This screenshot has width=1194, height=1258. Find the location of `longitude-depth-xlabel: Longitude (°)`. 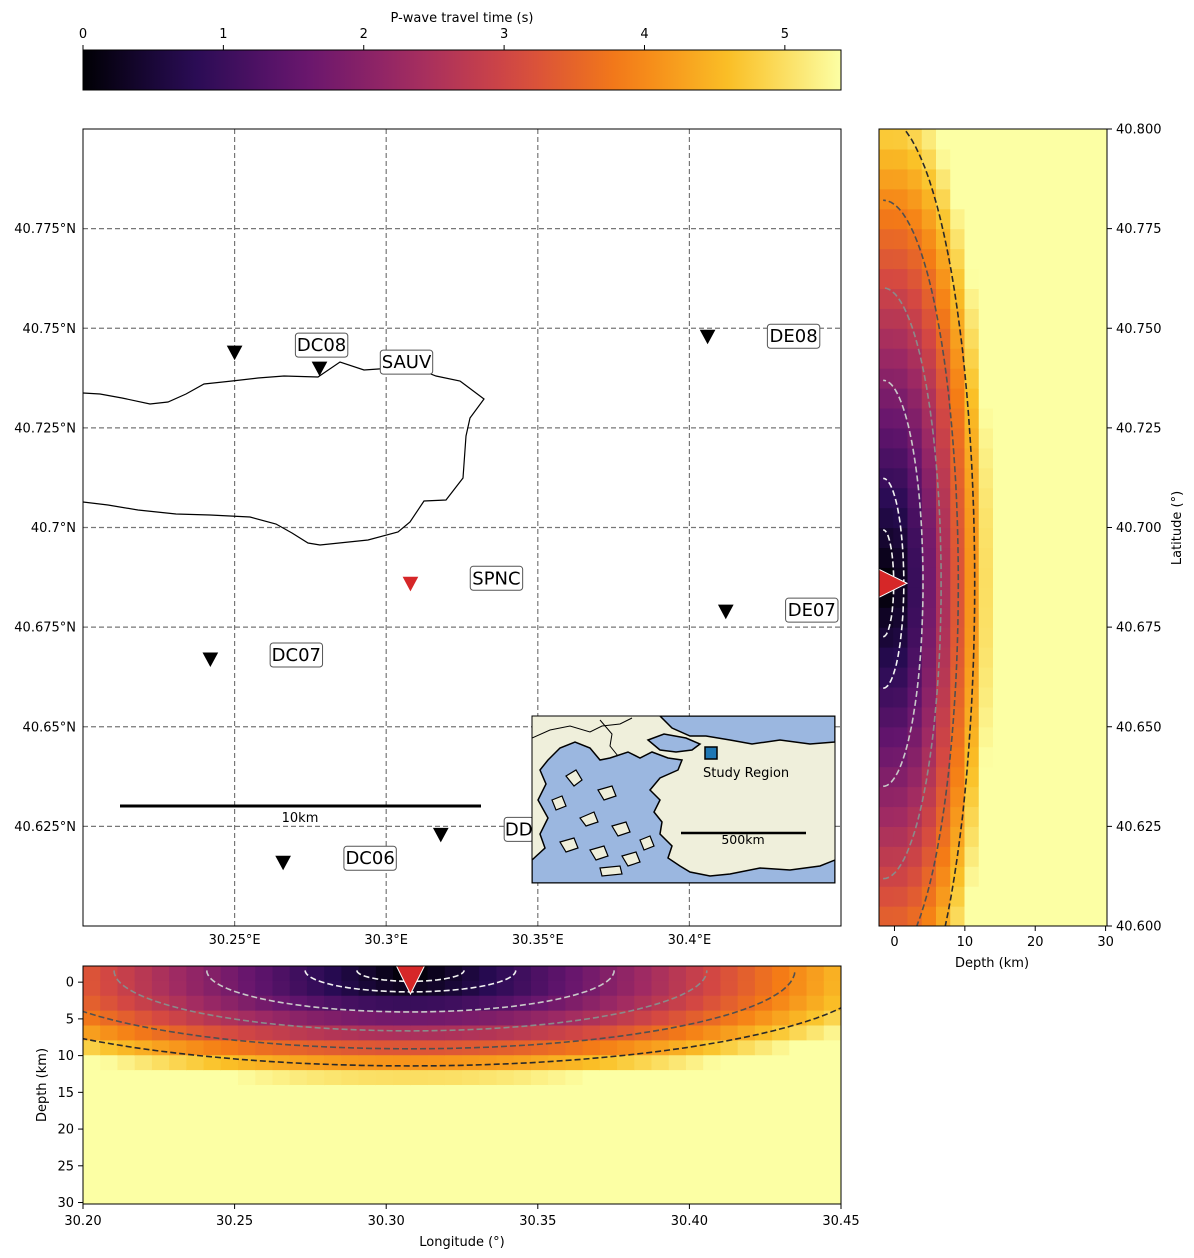

longitude-depth-xlabel: Longitude (°) is located at coordinates (461, 1242).